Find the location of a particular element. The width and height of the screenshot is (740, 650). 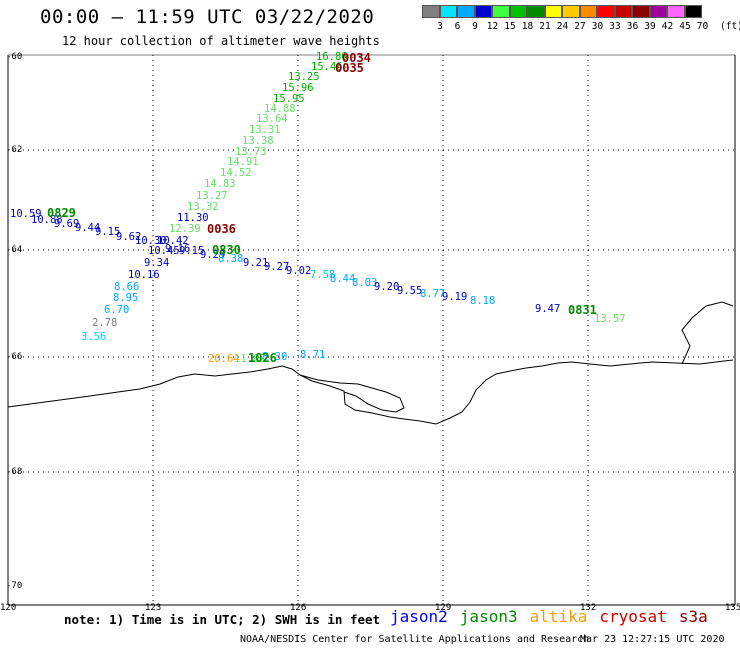

color-scale-tick-label: 15 is located at coordinates (510, 26).